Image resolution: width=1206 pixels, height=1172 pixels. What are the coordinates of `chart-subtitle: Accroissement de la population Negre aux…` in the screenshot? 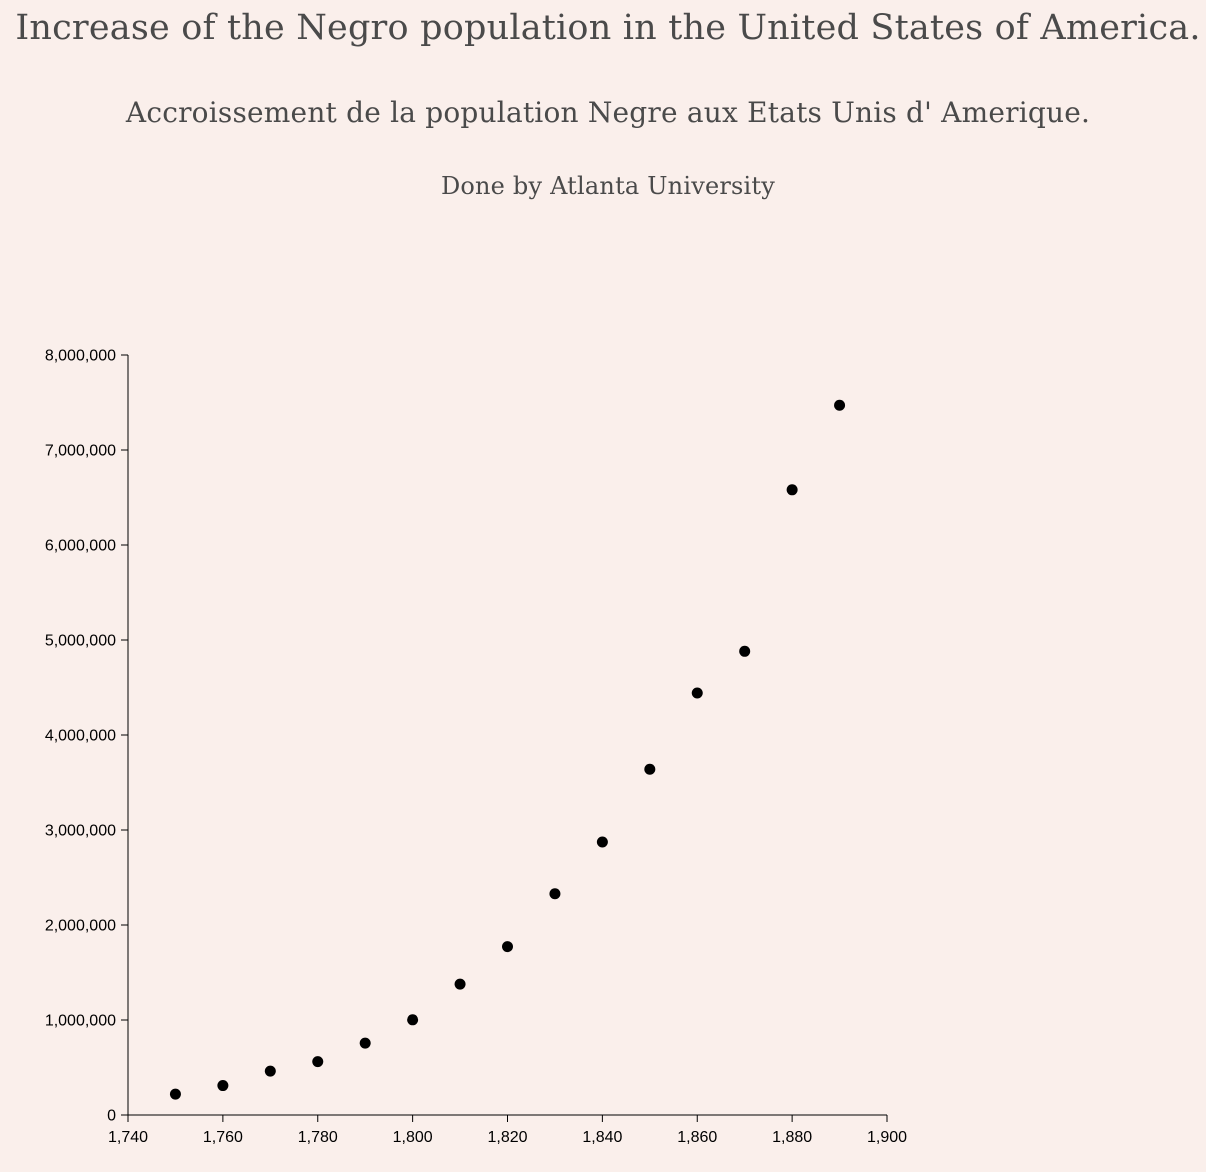 It's located at (608, 112).